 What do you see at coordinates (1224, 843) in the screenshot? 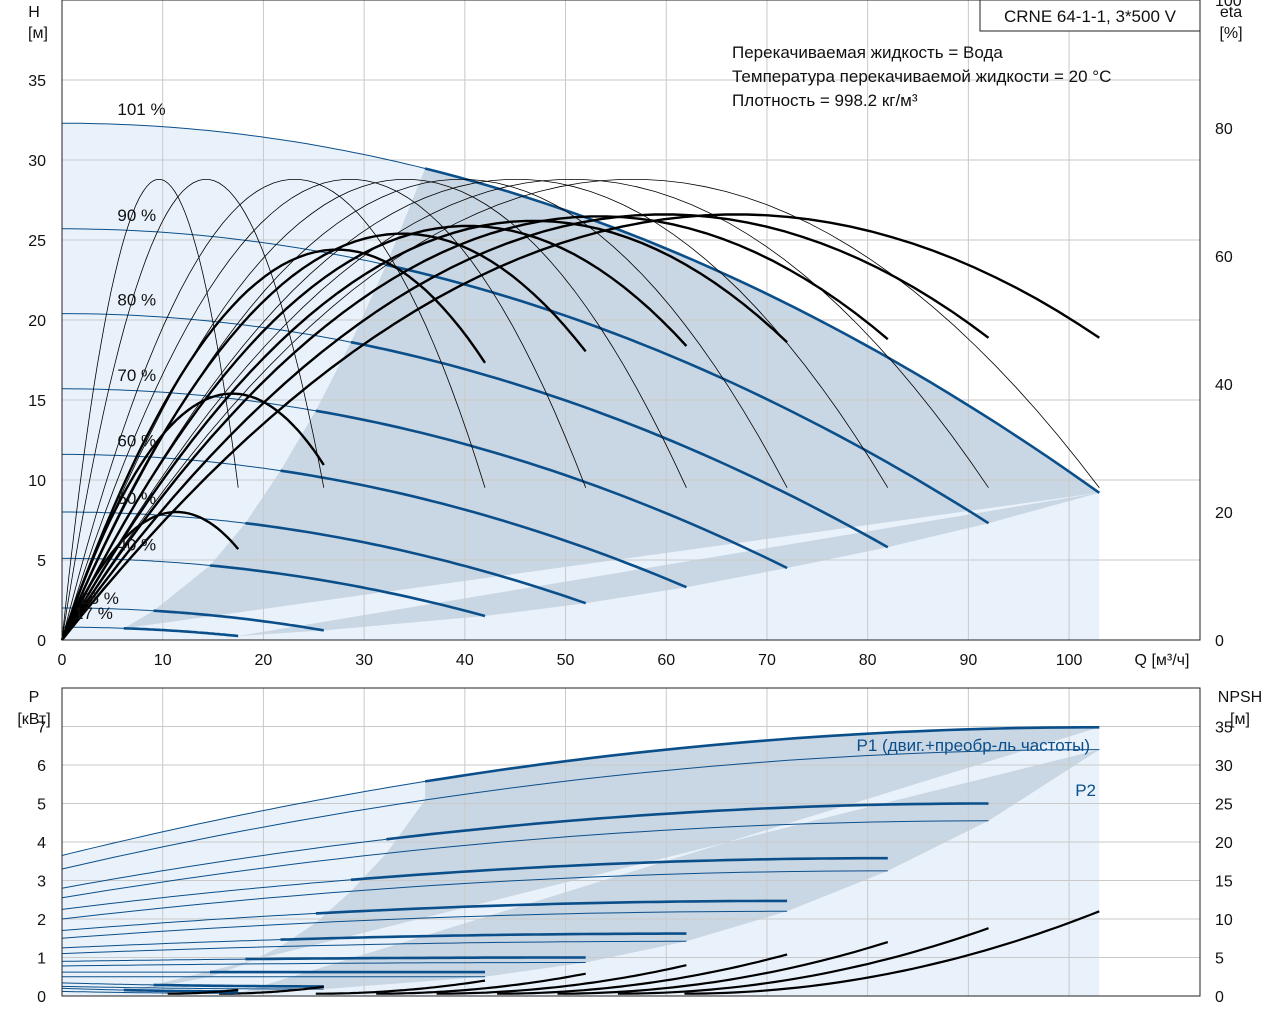
I see `bottom-y2-tick-label: 20` at bounding box center [1224, 843].